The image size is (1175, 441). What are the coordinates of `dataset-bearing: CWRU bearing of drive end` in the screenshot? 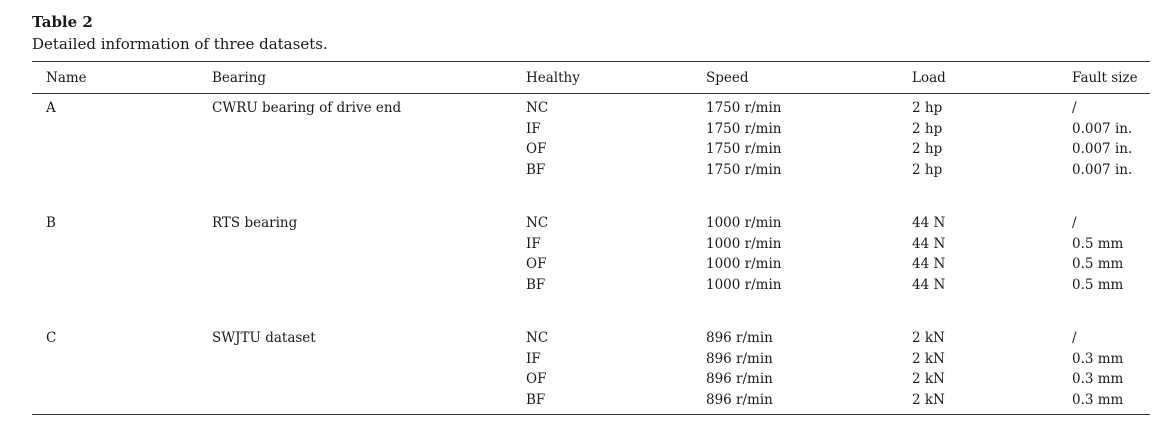 It's located at (307, 108).